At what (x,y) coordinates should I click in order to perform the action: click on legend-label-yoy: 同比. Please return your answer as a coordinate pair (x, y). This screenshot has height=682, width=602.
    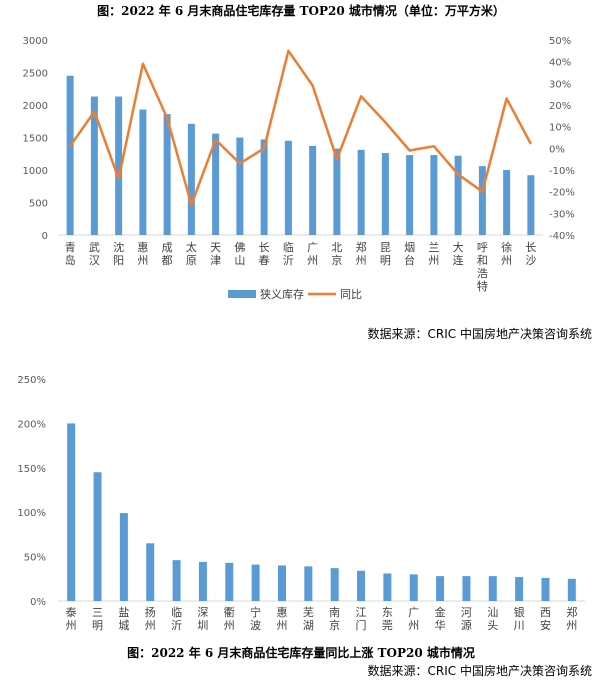
    Looking at the image, I should click on (351, 294).